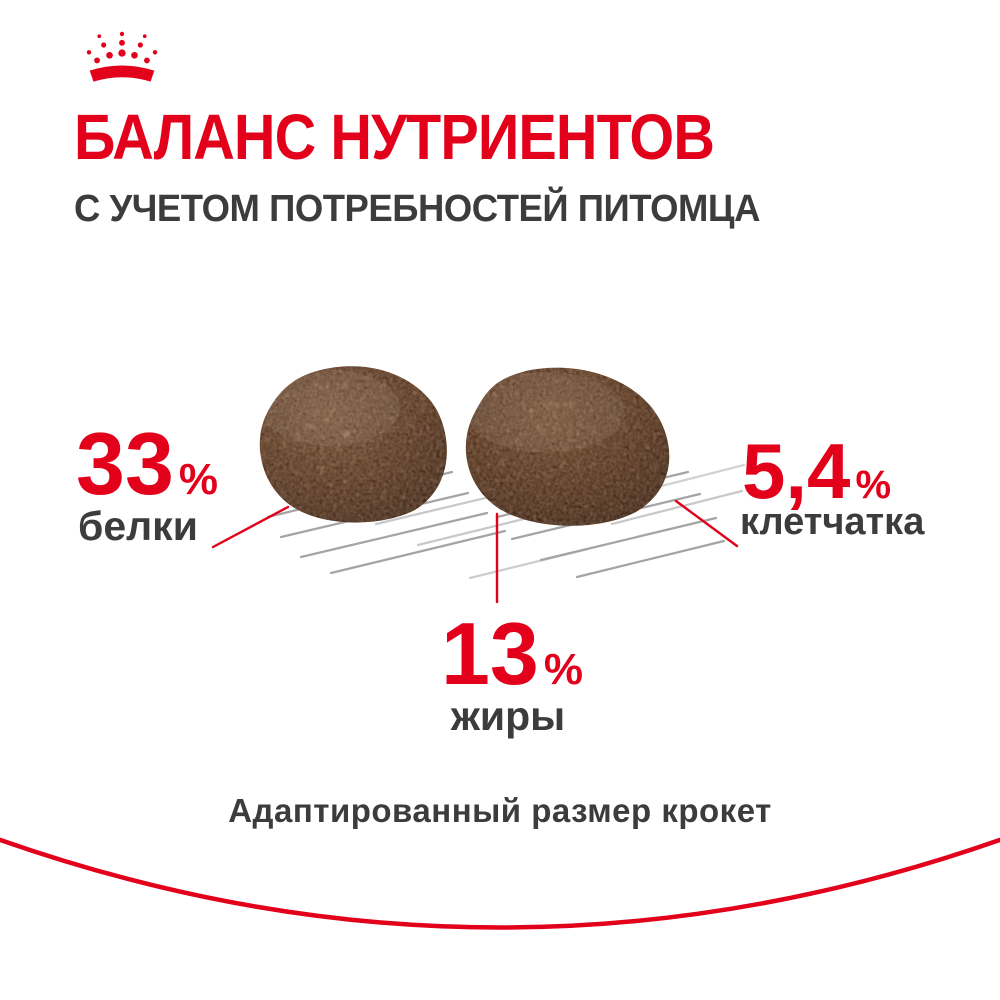 This screenshot has height=1000, width=1000. I want to click on protein-percentage: 33 %, so click(147, 464).